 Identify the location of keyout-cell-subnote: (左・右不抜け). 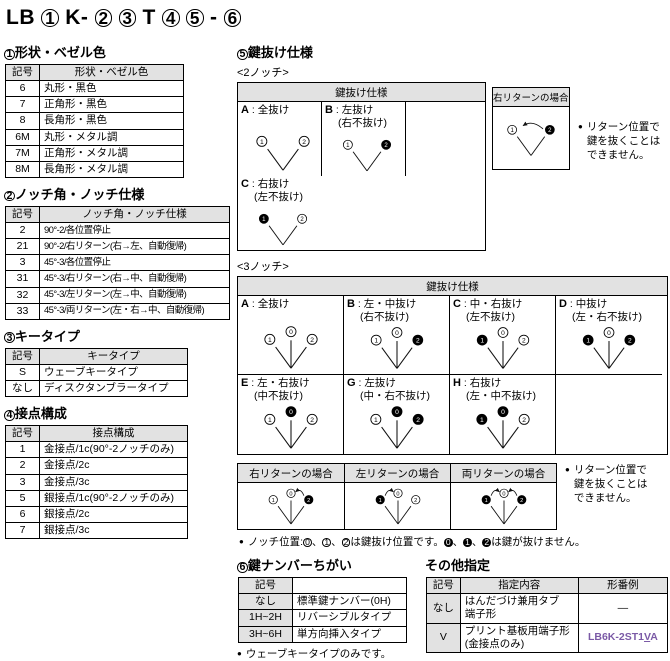
(607, 317).